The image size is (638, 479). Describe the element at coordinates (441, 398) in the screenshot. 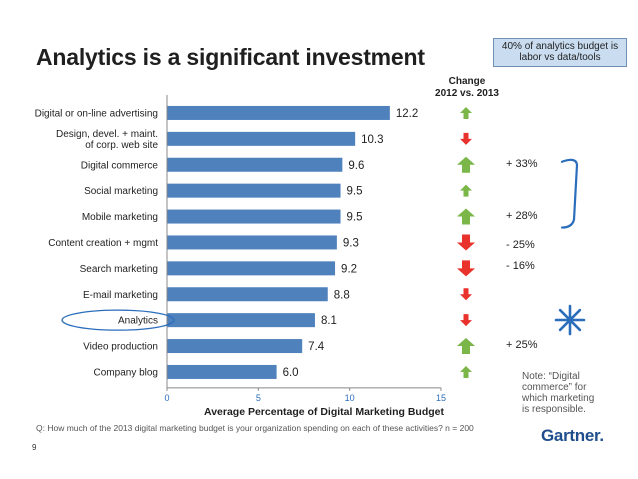

I see `x-tick-label: 15` at that location.